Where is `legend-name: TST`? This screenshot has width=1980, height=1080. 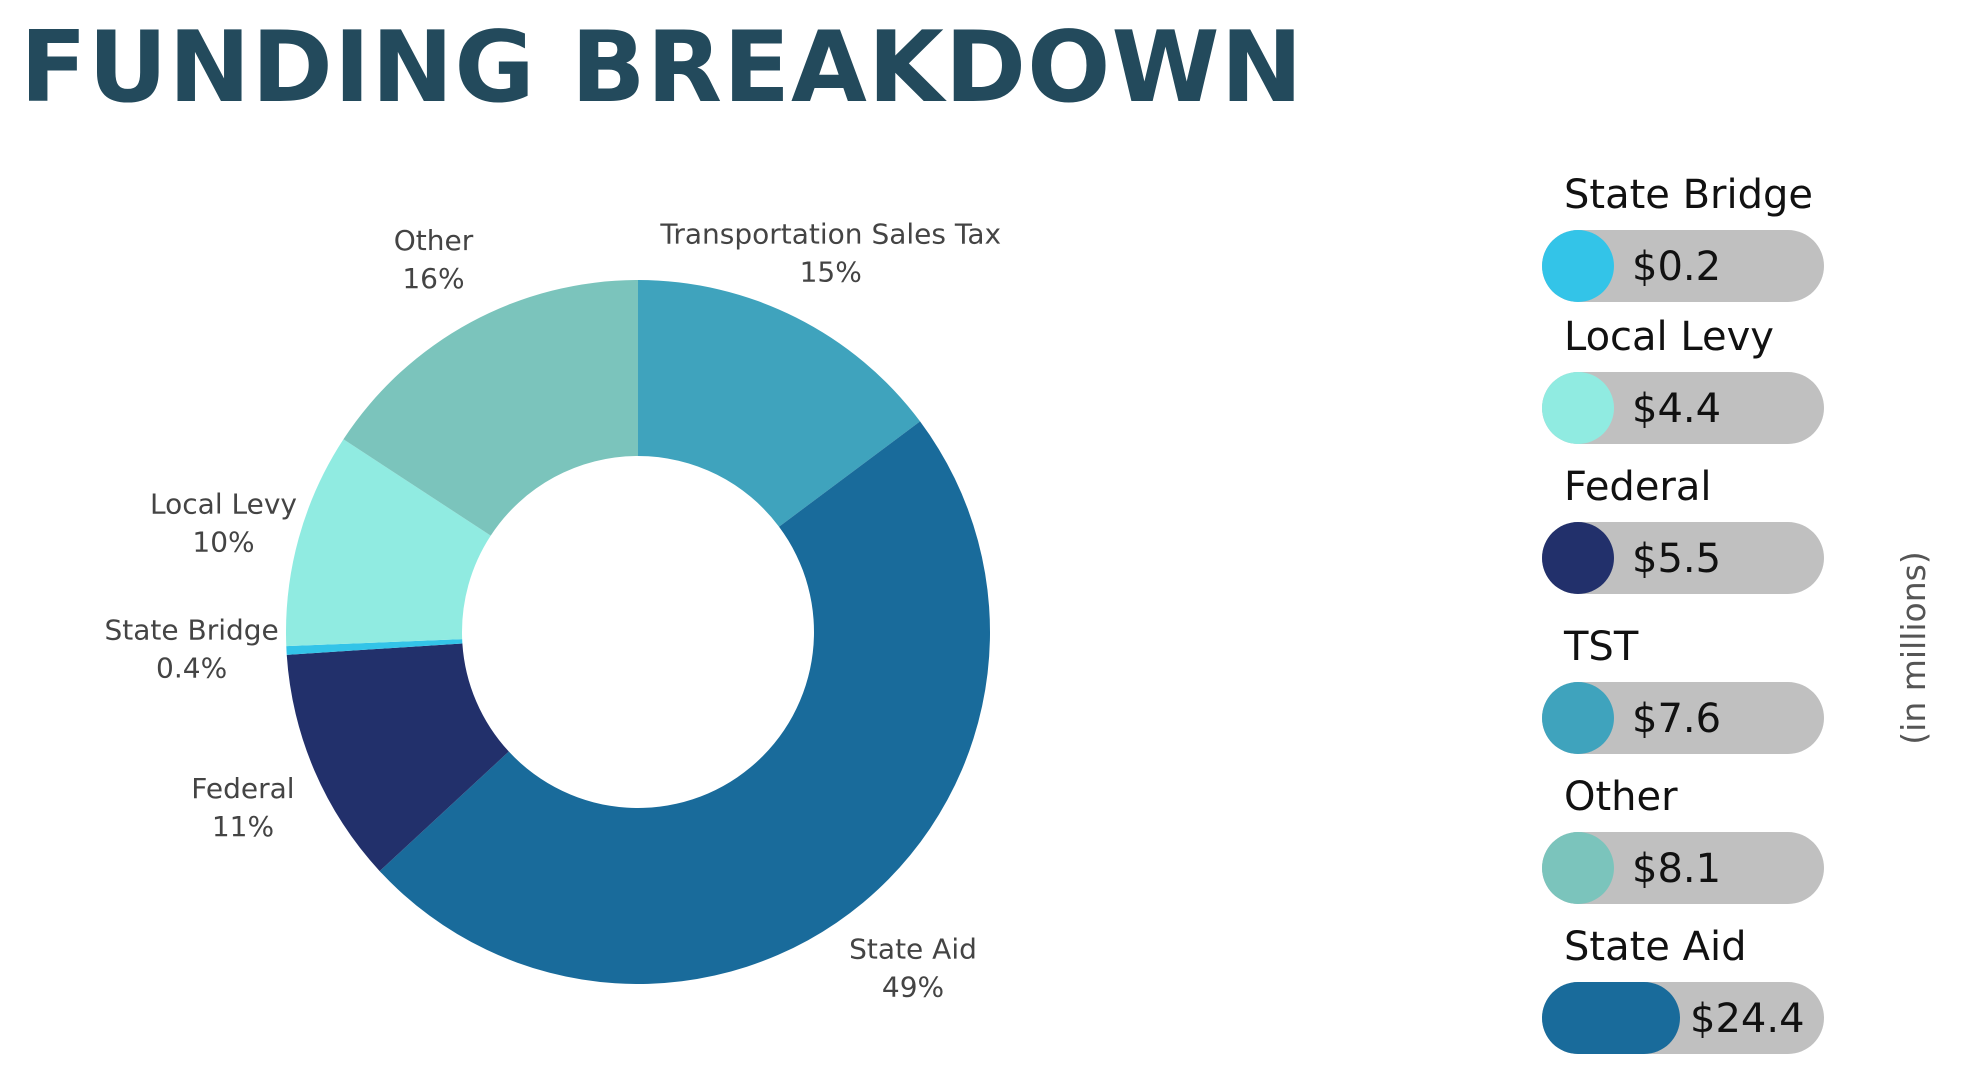 legend-name: TST is located at coordinates (1601, 647).